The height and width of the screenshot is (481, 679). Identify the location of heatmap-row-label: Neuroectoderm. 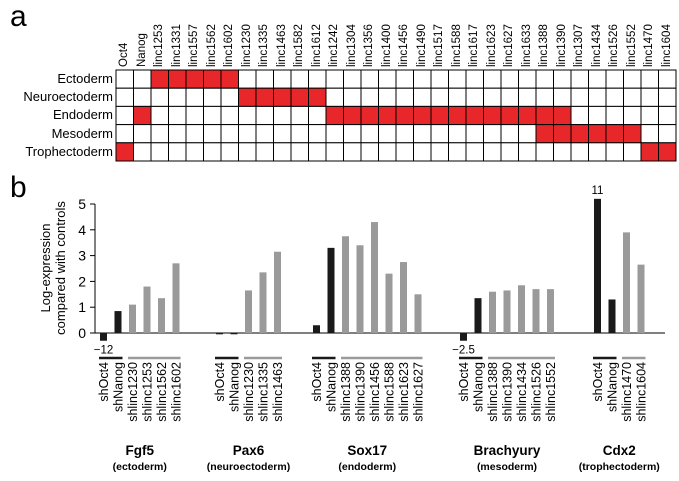
(68, 97).